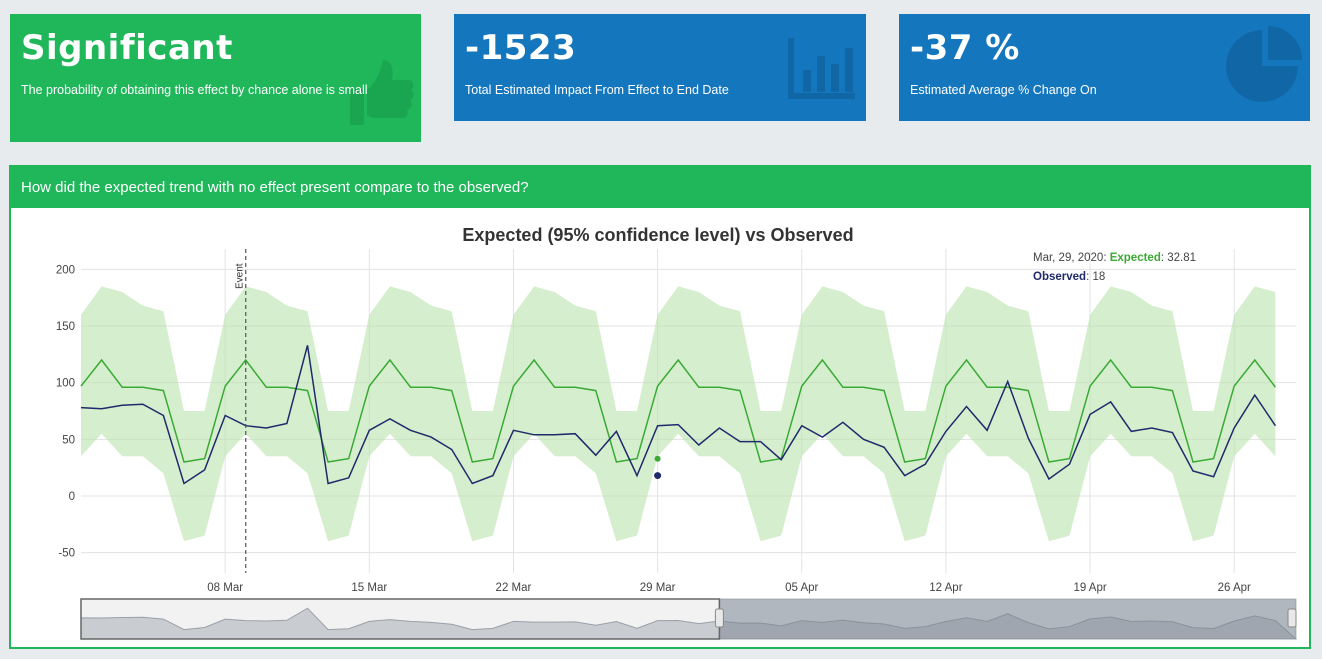 The image size is (1322, 659). What do you see at coordinates (657, 458) in the screenshot?
I see `expected-hover-point` at bounding box center [657, 458].